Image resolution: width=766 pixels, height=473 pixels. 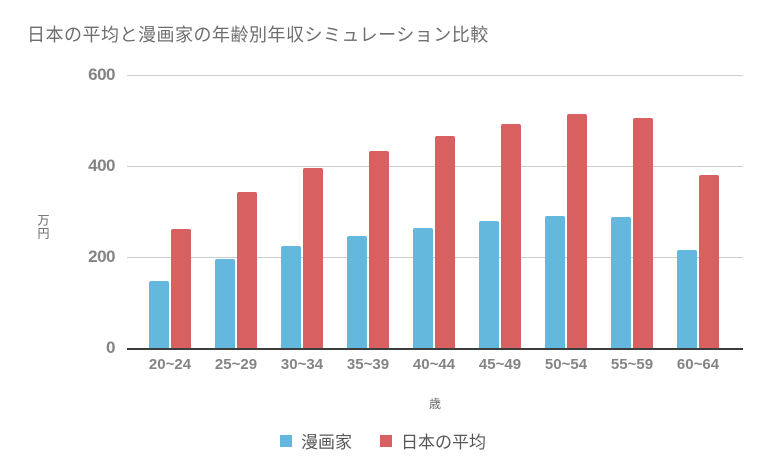 What do you see at coordinates (555, 282) in the screenshot?
I see `bar-manga-50~54` at bounding box center [555, 282].